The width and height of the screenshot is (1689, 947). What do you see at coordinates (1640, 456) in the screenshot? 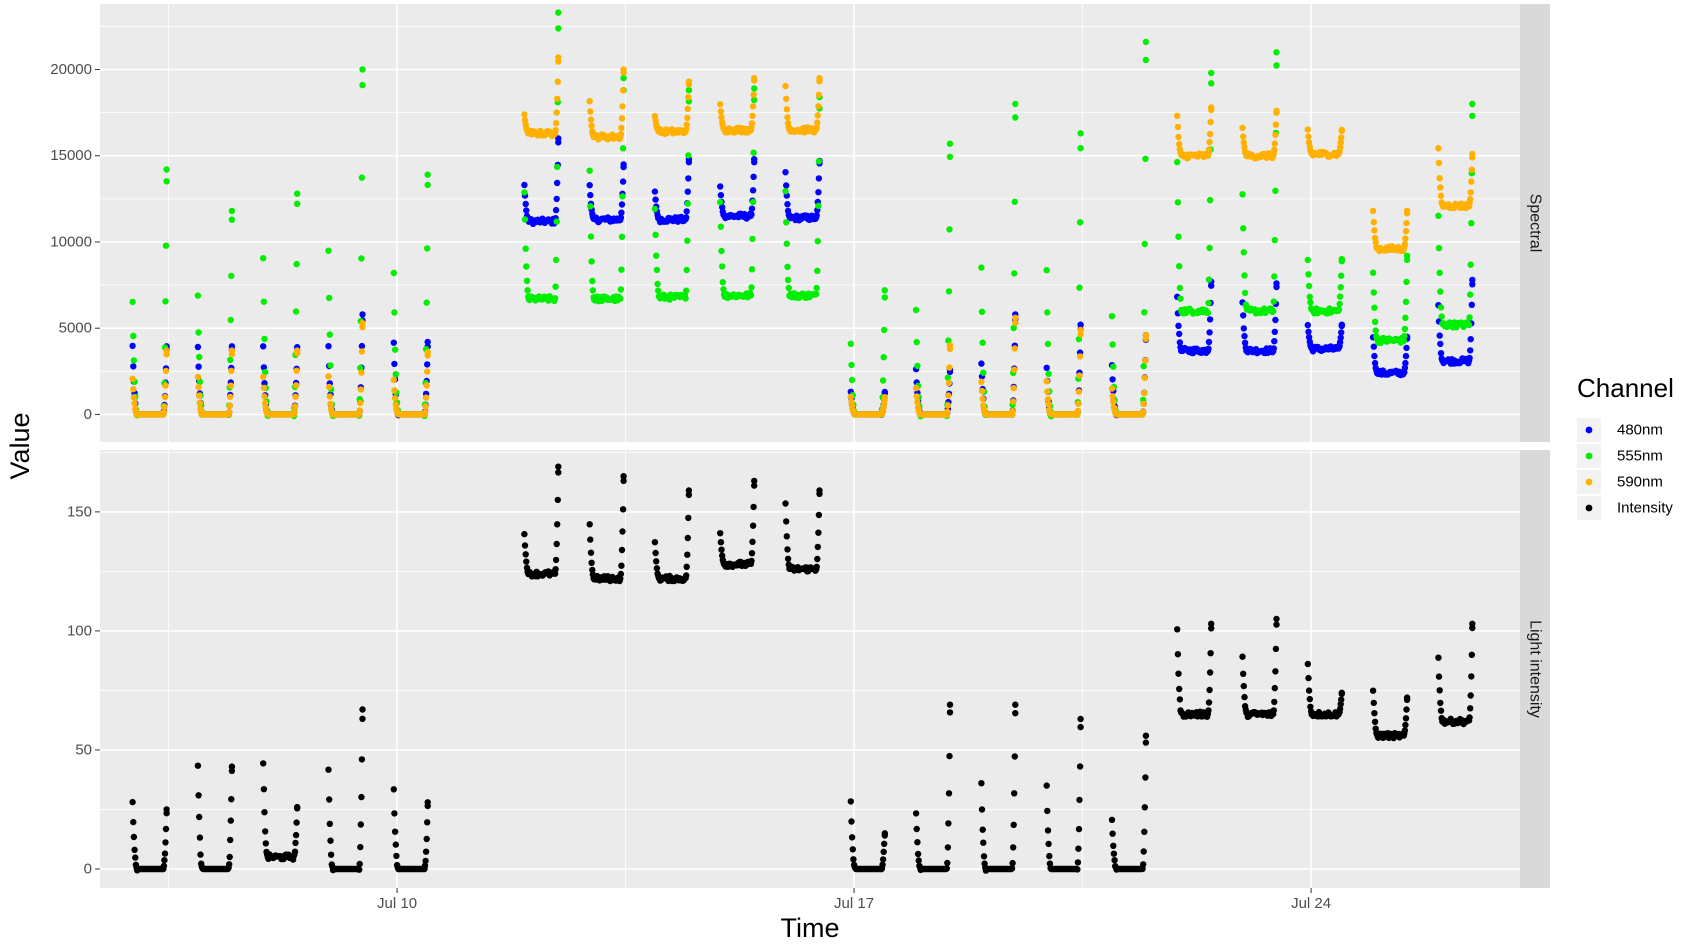
I see `legend-label: 555nm` at bounding box center [1640, 456].